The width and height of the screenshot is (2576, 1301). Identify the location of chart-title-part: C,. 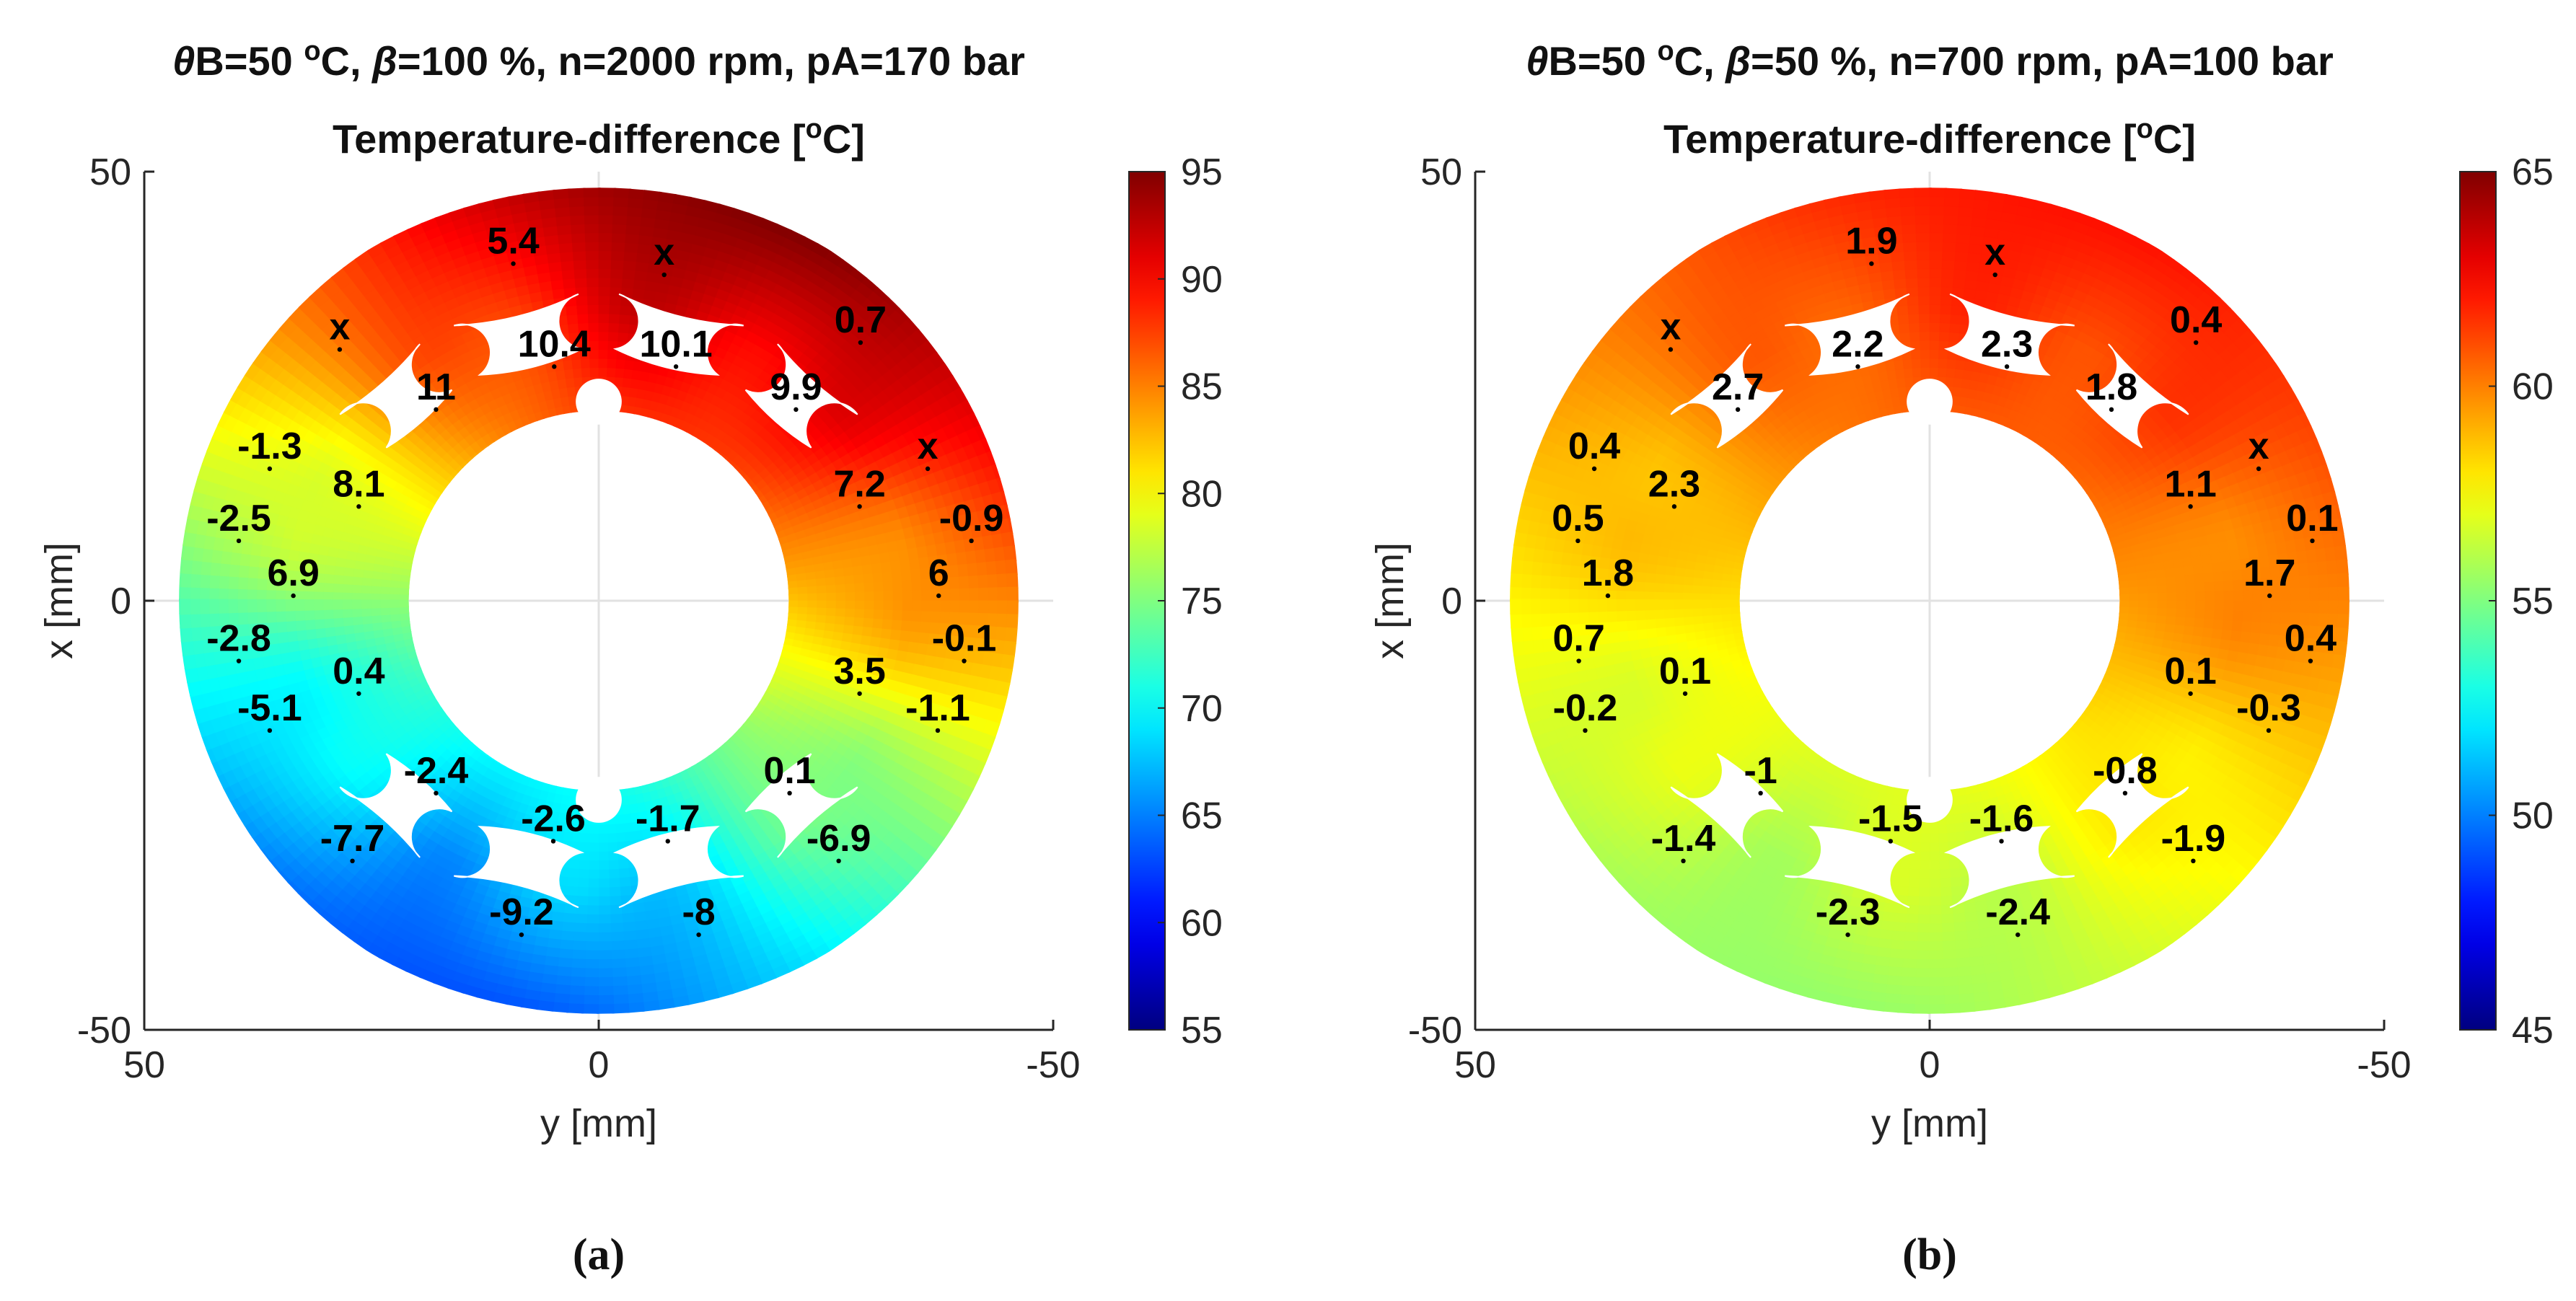
(1700, 61).